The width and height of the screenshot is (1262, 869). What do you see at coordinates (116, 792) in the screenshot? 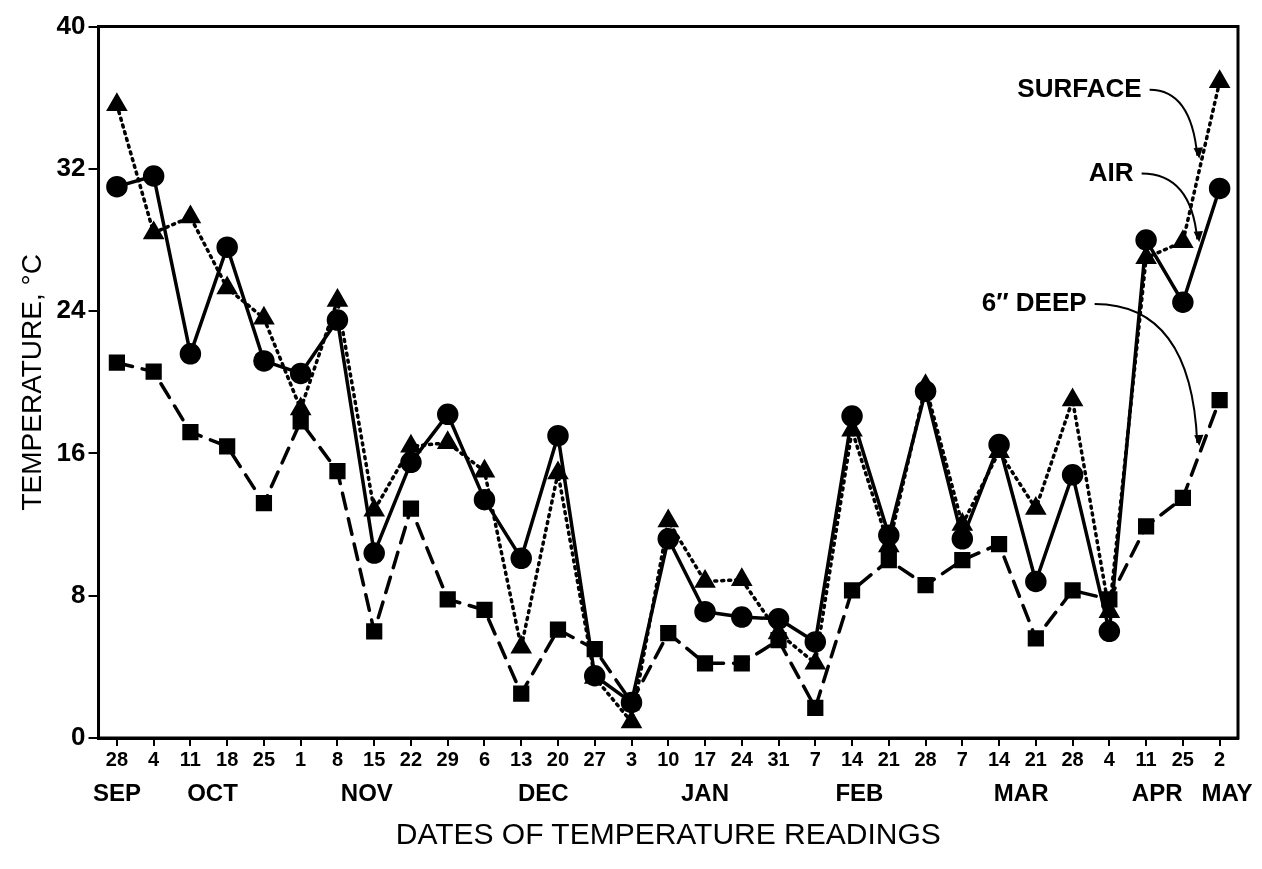
I see `text: SEP` at bounding box center [116, 792].